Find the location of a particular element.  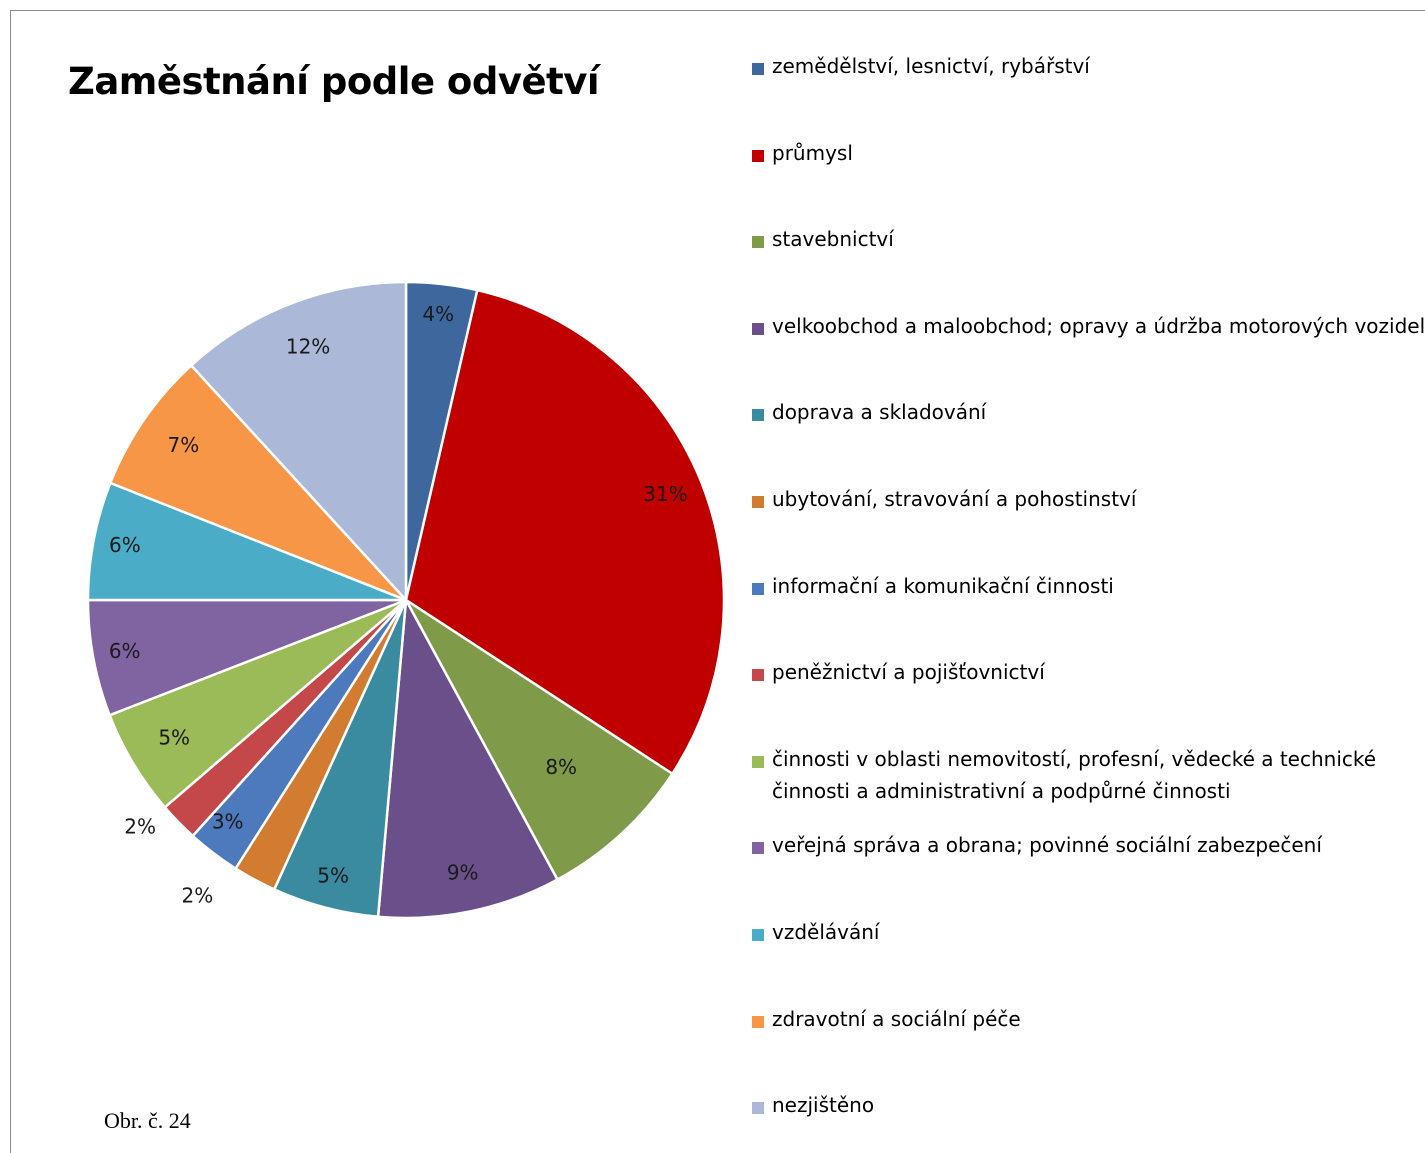

slice-data-label: 8% is located at coordinates (561, 767).